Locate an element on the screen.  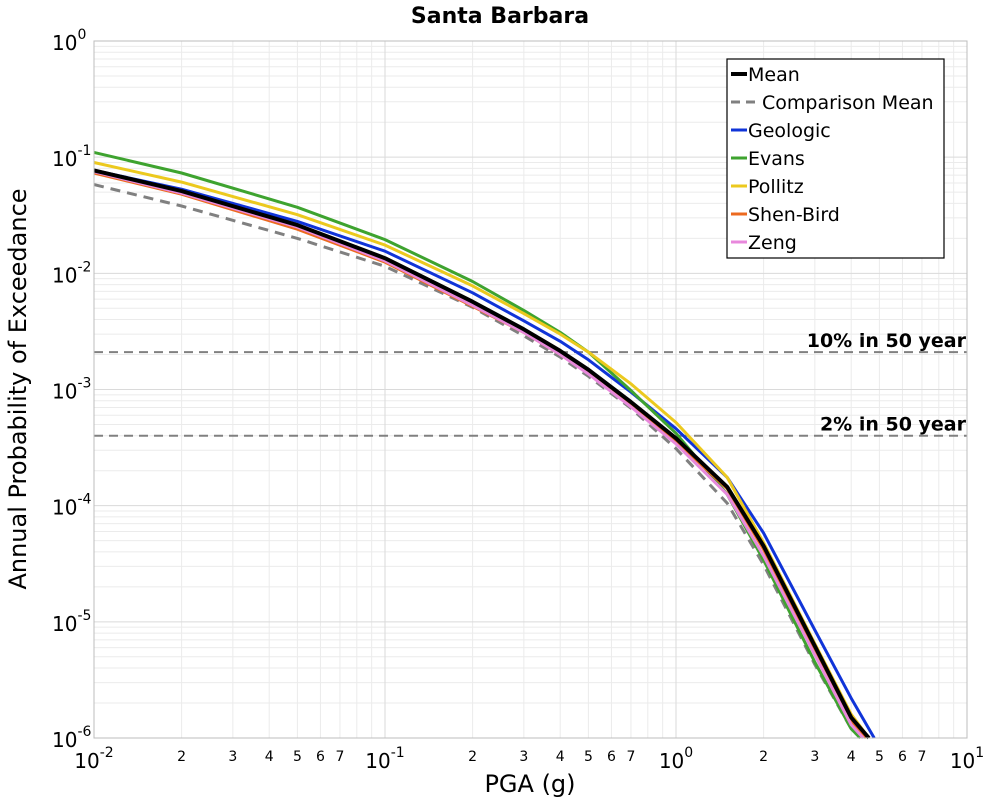
x-tick-label: 10⁰ is located at coordinates (676, 759).